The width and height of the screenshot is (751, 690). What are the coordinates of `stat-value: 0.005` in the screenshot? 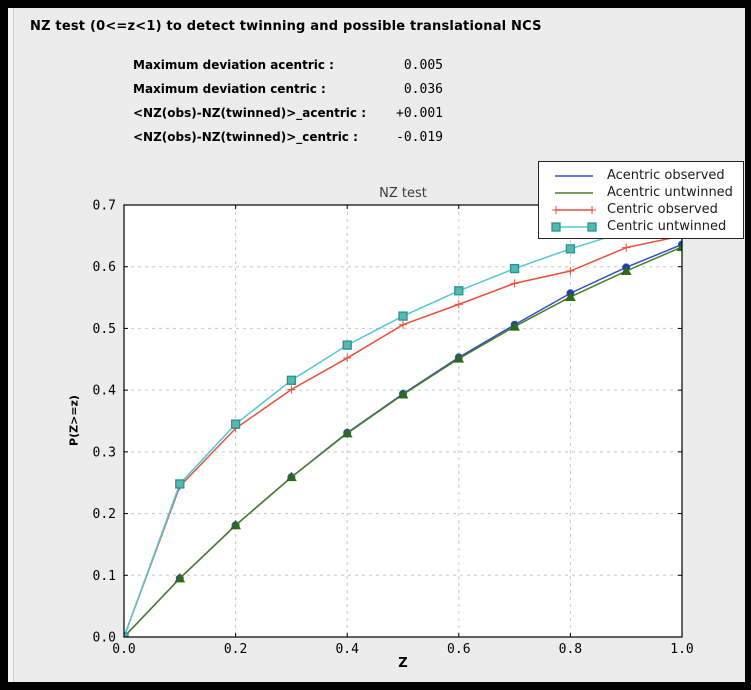 It's located at (423, 65).